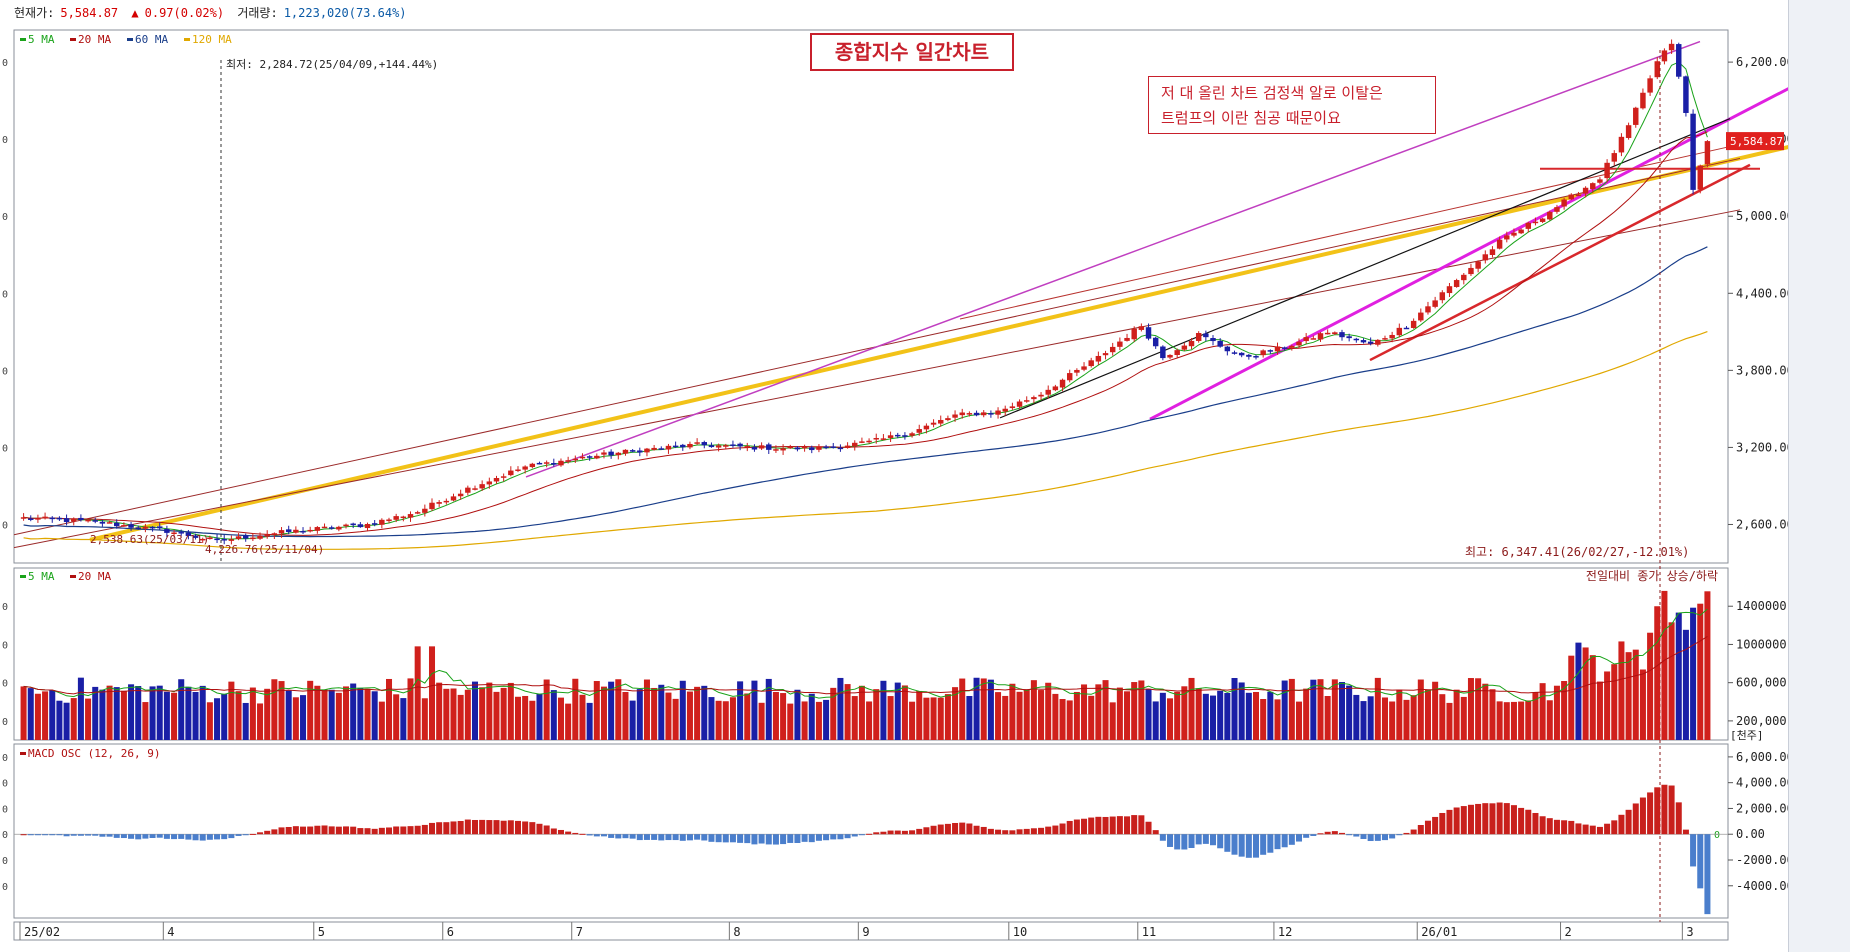 Image resolution: width=1850 pixels, height=952 pixels. What do you see at coordinates (151, 39) in the screenshot?
I see `legend-item: 60 MA` at bounding box center [151, 39].